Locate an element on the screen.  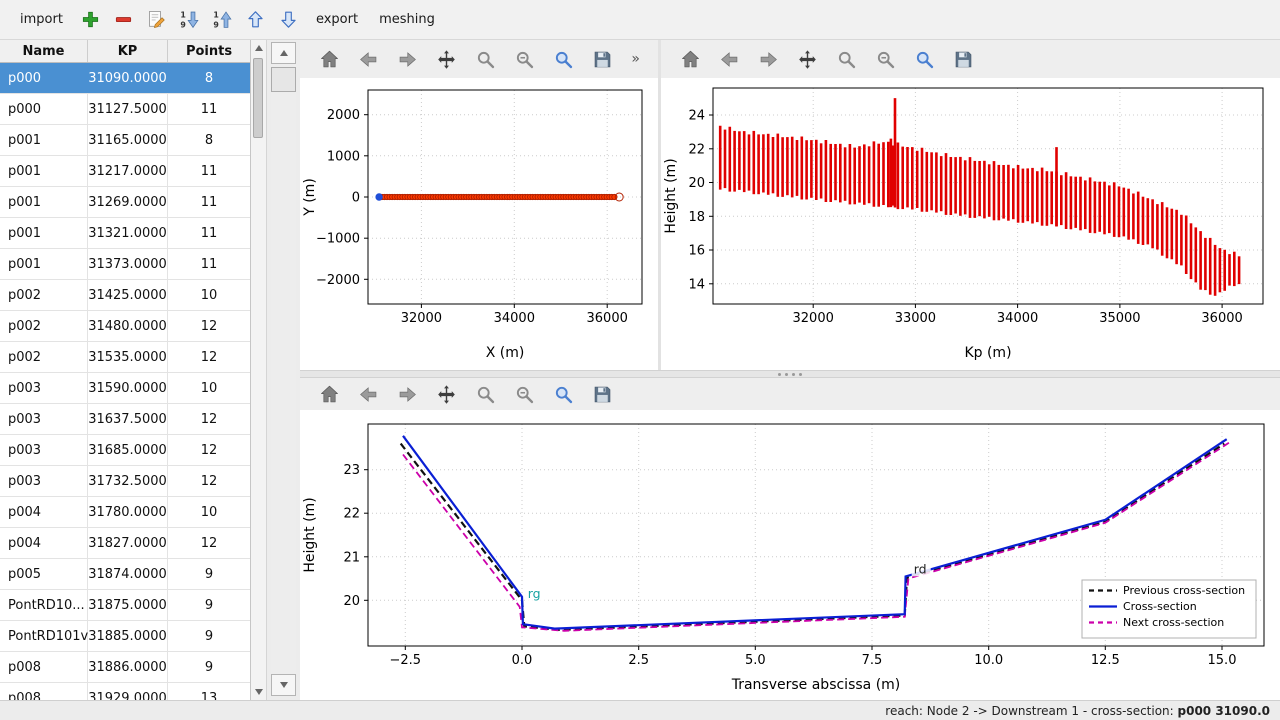
home-icon is located at coordinates (329, 394).